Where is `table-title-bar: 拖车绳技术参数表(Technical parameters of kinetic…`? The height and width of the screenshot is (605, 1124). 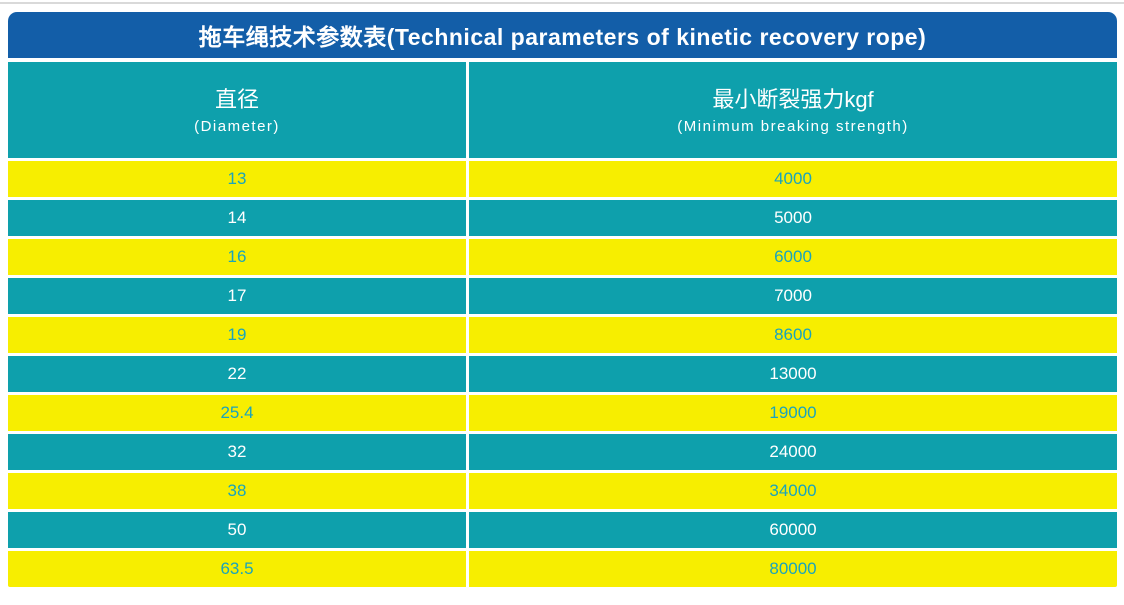
table-title-bar: 拖车绳技术参数表(Technical parameters of kinetic… is located at coordinates (562, 35).